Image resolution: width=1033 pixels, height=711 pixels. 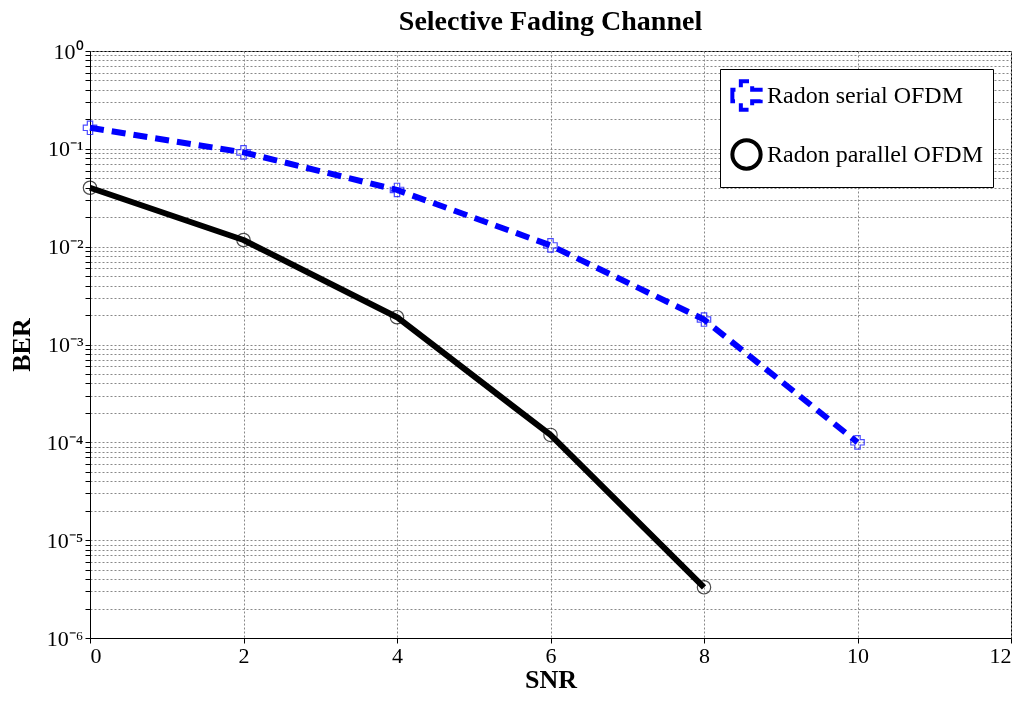 I want to click on x-tick-label: 2, so click(x=244, y=655).